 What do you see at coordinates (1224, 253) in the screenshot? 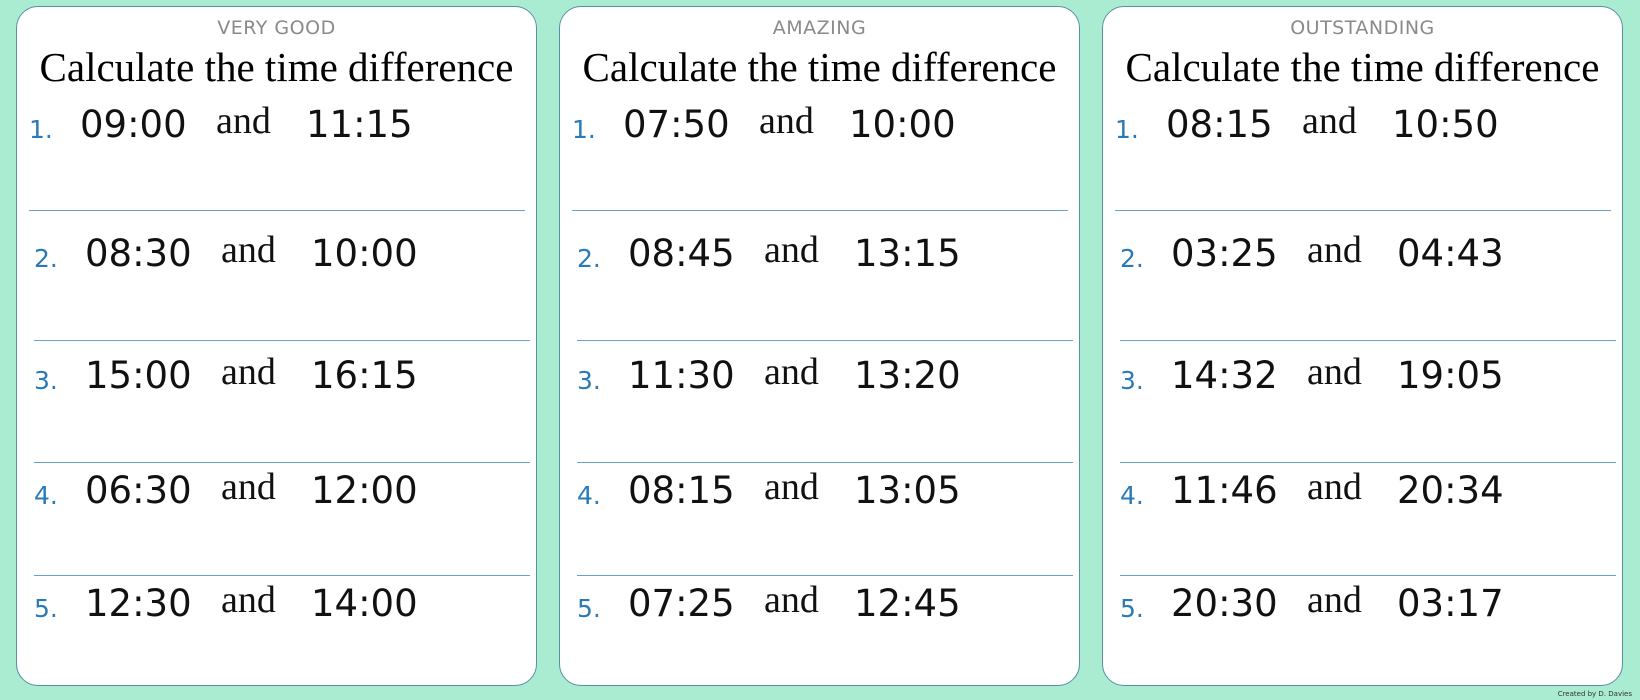
I see `start-time: 03:25` at bounding box center [1224, 253].